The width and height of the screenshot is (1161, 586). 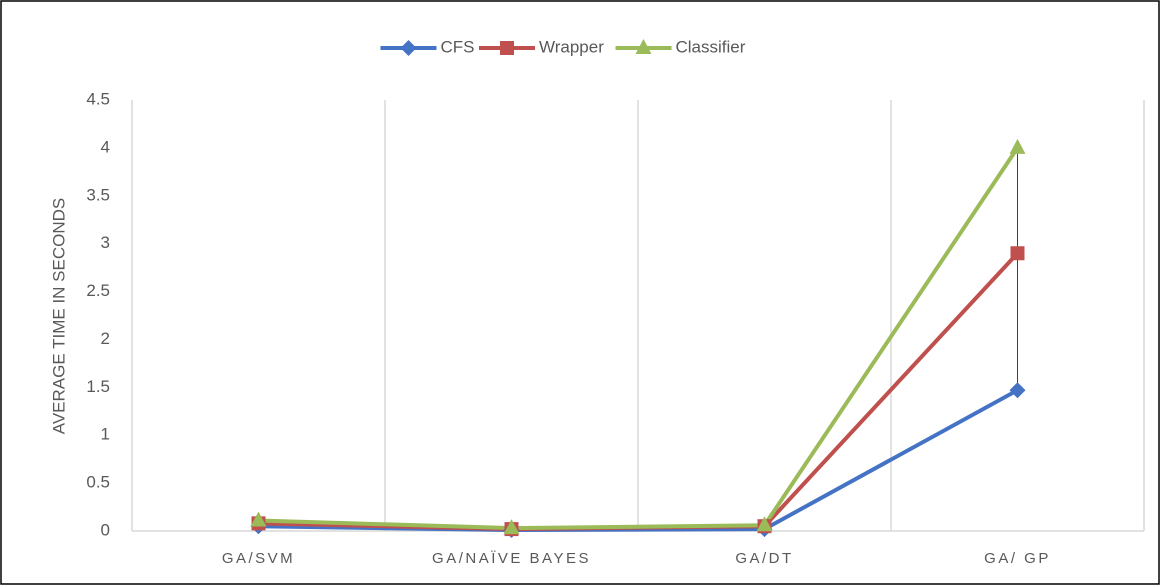 I want to click on y-tick-label: 1, so click(x=105, y=434).